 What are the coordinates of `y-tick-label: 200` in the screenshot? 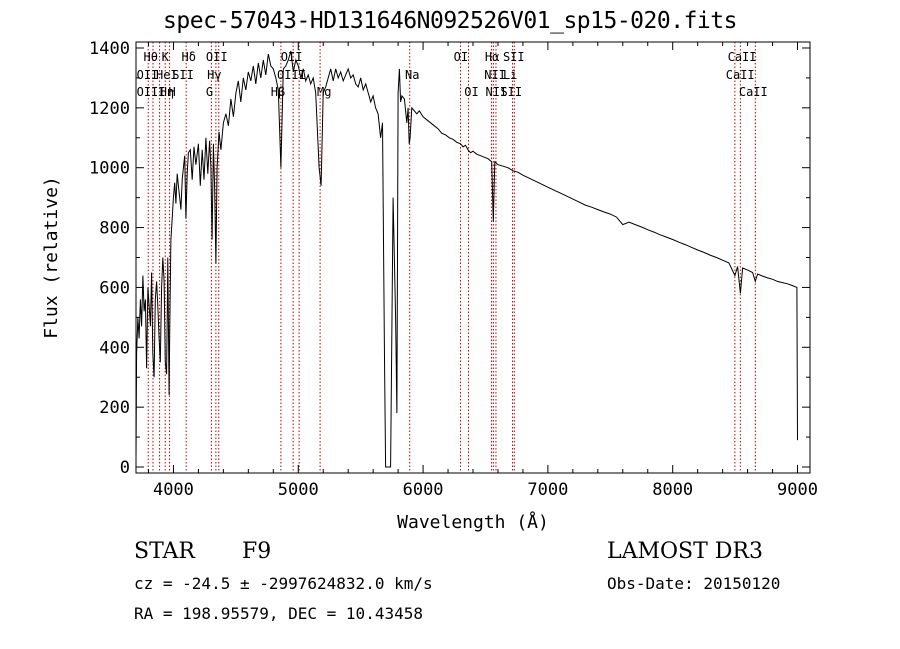 It's located at (114, 408).